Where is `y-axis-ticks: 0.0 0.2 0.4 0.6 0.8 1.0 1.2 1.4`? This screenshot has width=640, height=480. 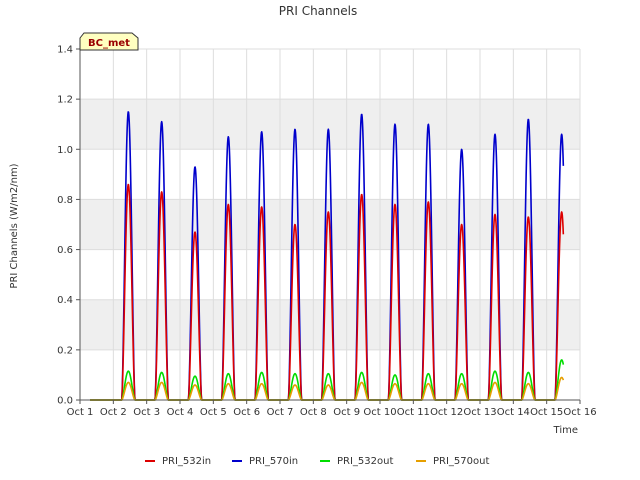
y-axis-ticks: 0.0 0.2 0.4 0.6 0.8 1.0 1.2 1.4 is located at coordinates (68, 226).